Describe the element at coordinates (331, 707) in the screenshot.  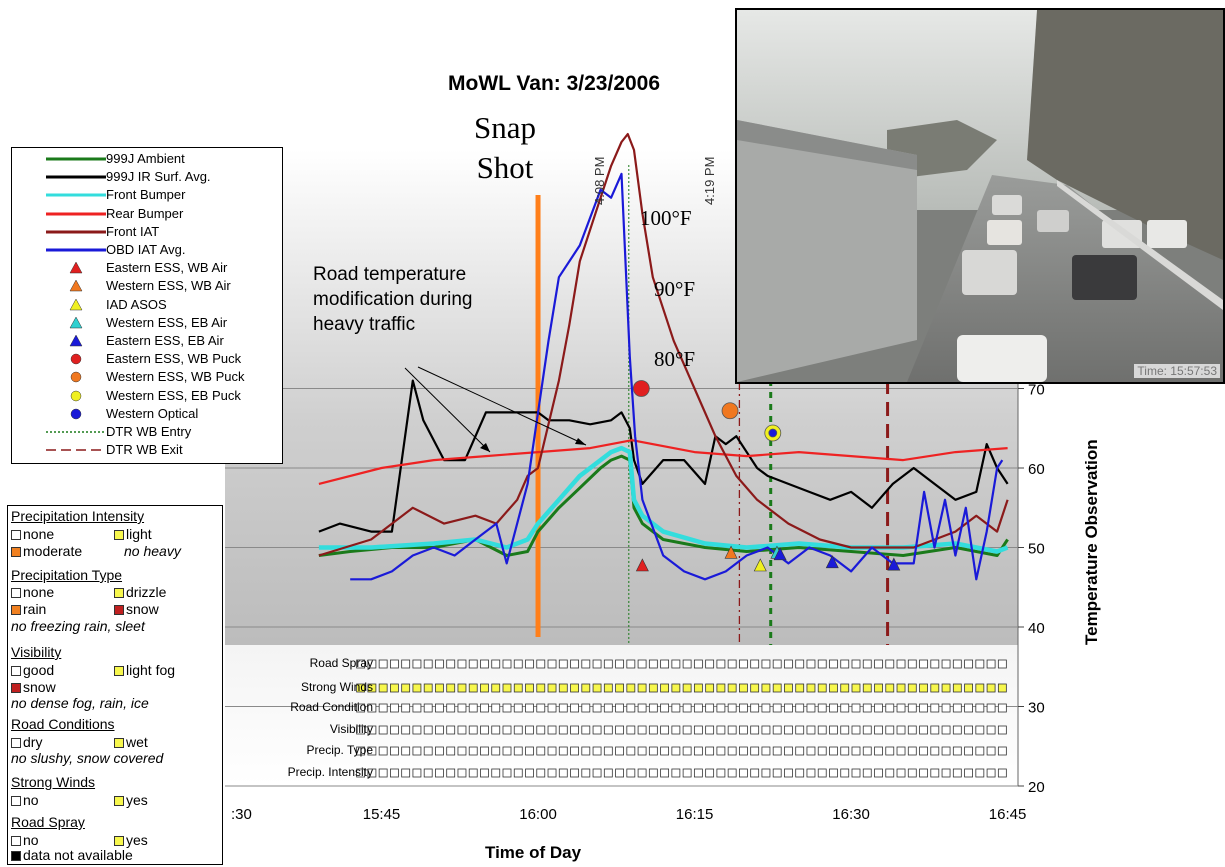
I see `status-row-label: Road Condition` at that location.